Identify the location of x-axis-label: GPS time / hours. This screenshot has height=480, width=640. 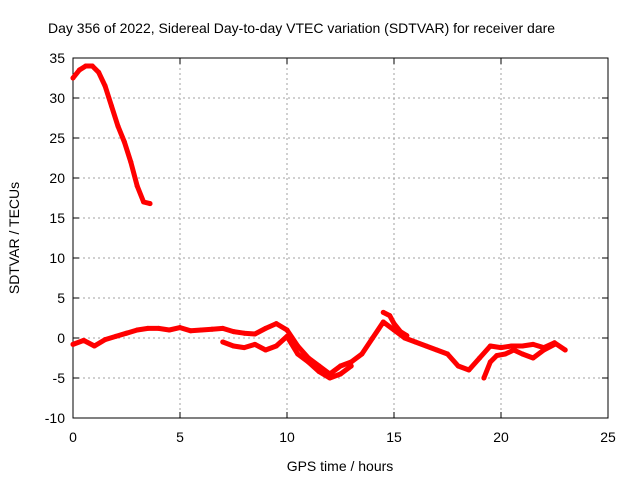
(340, 466).